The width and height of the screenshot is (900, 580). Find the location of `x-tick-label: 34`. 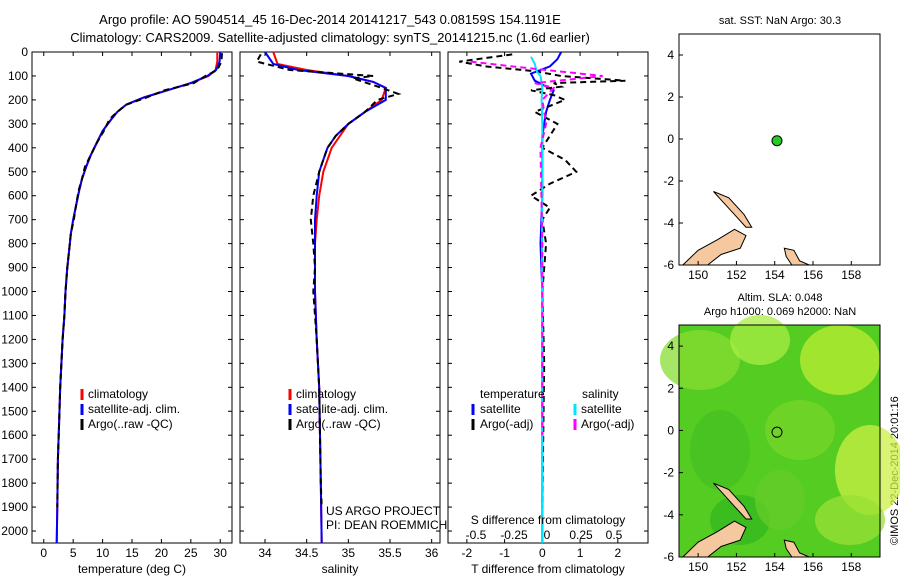

x-tick-label: 34 is located at coordinates (265, 553).